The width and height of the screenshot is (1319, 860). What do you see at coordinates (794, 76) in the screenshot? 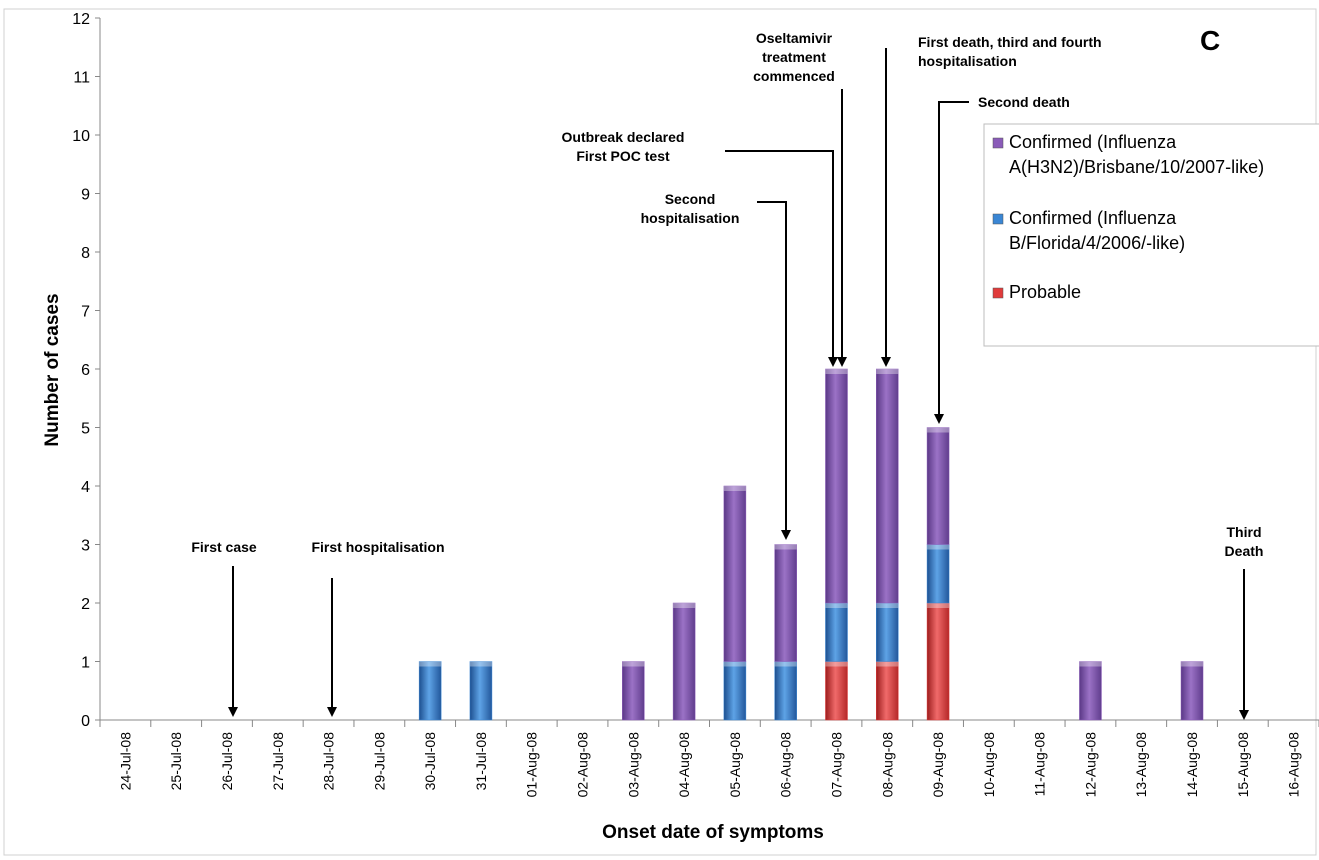
I see `annotation-label: commenced` at bounding box center [794, 76].